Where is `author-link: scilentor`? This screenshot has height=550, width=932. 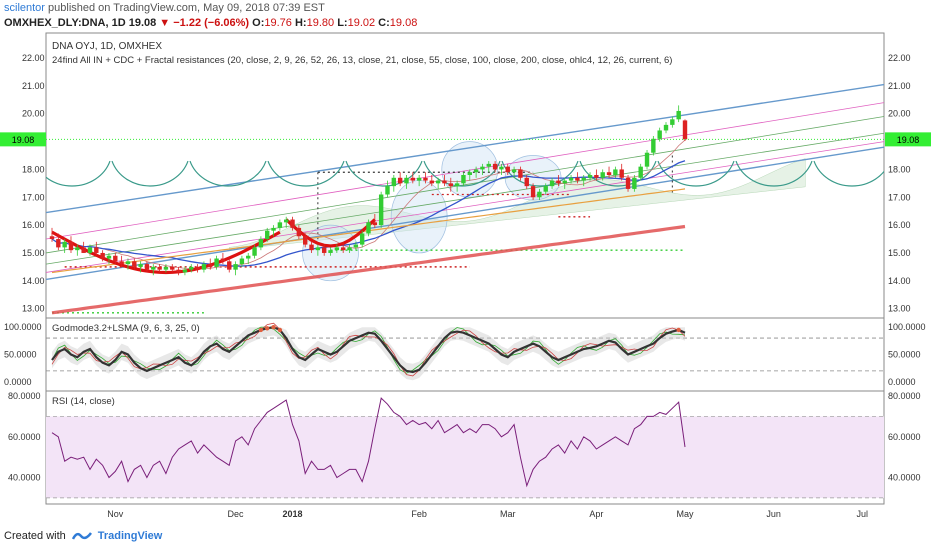 author-link: scilentor is located at coordinates (24, 8).